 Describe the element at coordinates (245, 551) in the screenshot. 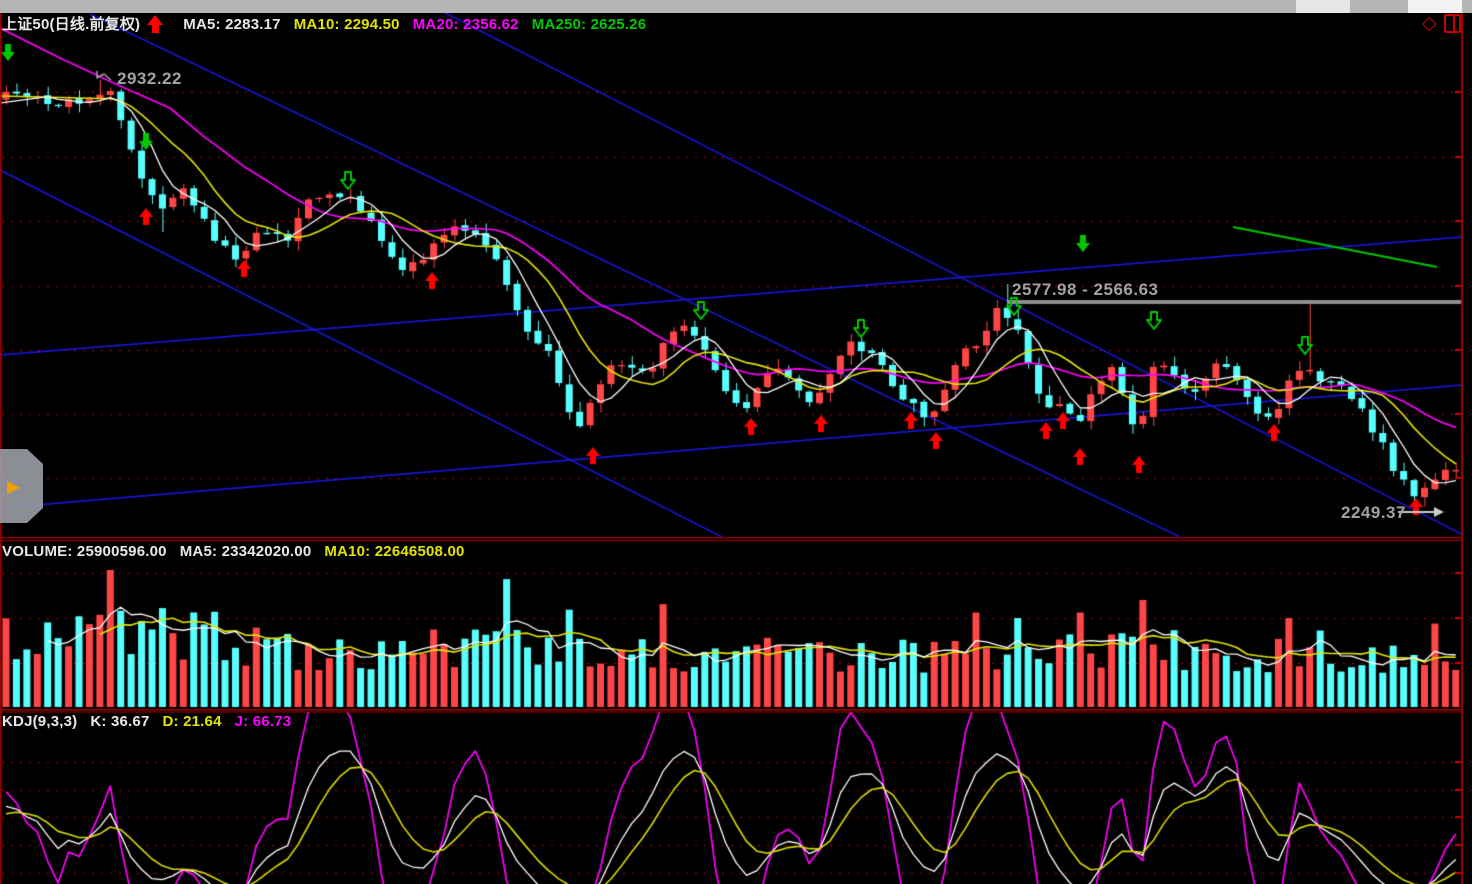

I see `volume-ma5-label: MA5: 23342020.00` at that location.